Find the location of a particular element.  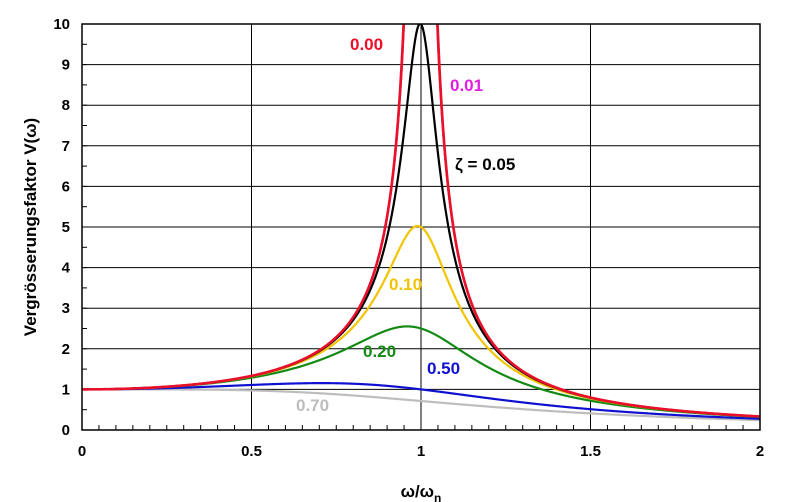

x-tick-label: 1.5 is located at coordinates (590, 451).